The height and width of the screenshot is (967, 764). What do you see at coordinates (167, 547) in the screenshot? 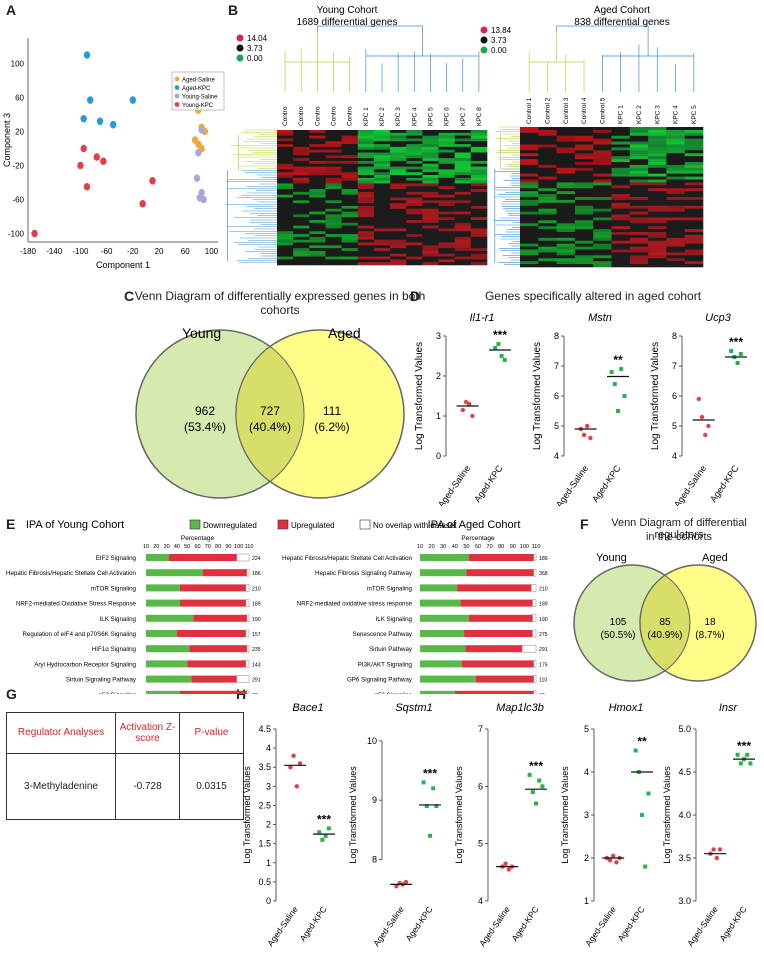
I see `x-tick-label: 30` at bounding box center [167, 547].